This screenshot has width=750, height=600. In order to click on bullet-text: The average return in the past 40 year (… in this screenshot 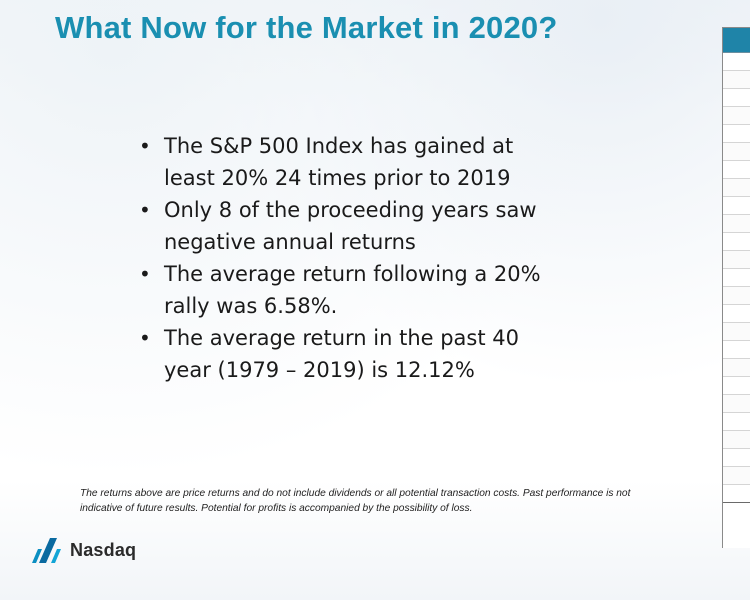, I will do `click(341, 354)`.